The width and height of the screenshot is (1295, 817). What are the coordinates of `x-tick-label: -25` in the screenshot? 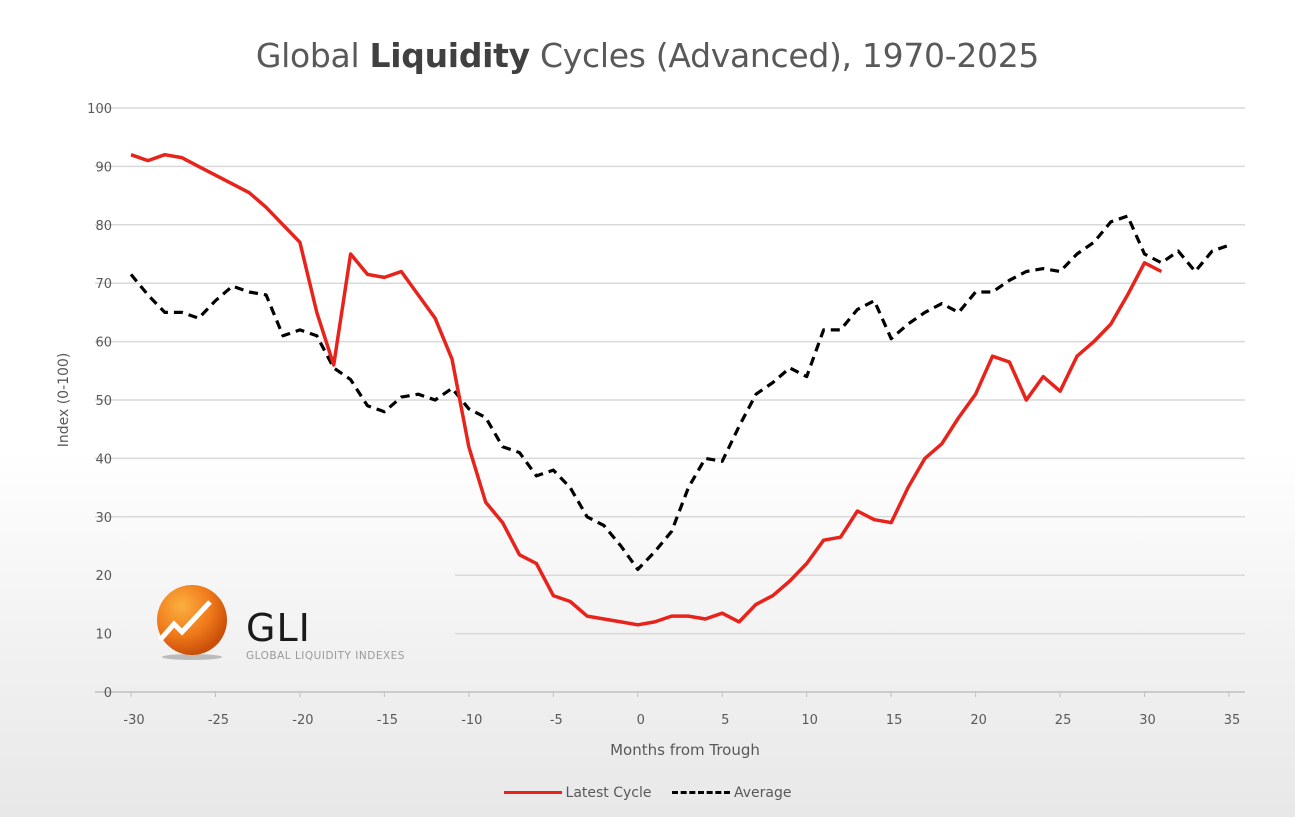 It's located at (218, 720).